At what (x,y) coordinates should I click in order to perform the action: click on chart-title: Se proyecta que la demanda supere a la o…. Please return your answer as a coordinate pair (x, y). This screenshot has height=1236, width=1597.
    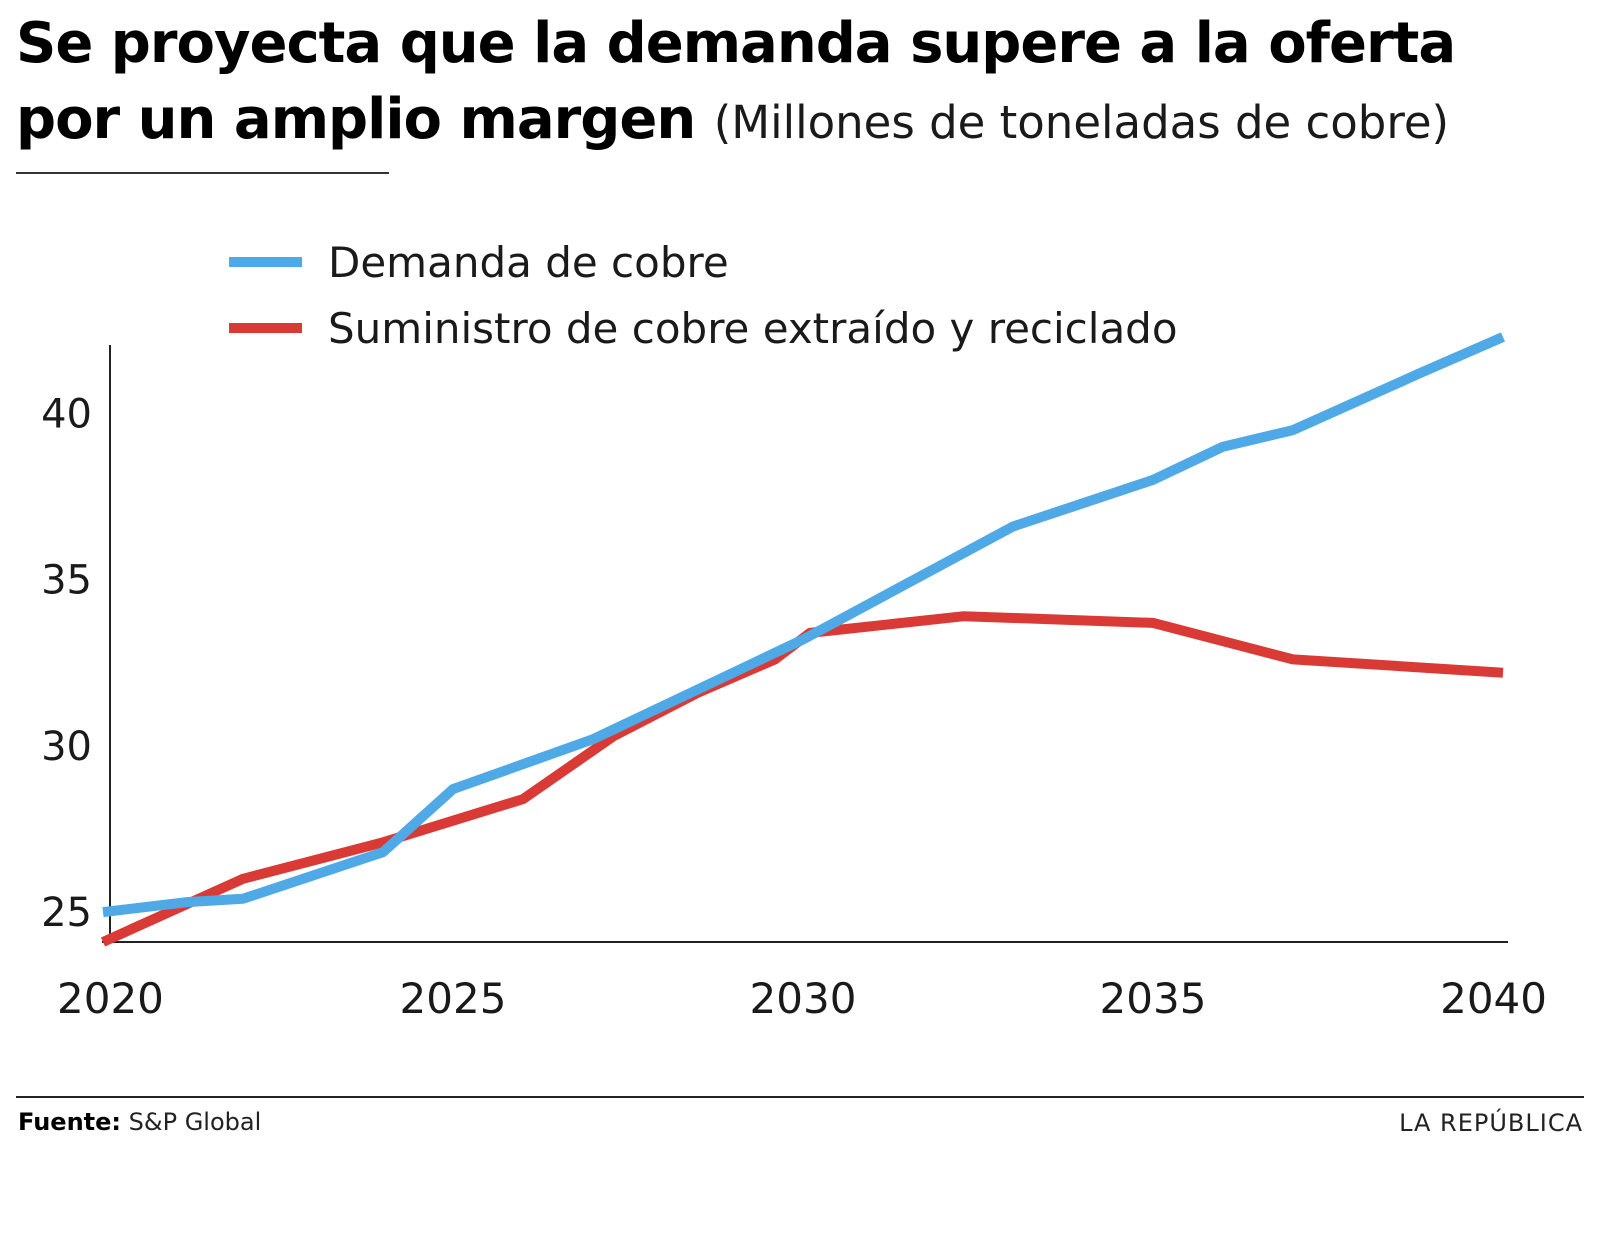
    Looking at the image, I should click on (796, 83).